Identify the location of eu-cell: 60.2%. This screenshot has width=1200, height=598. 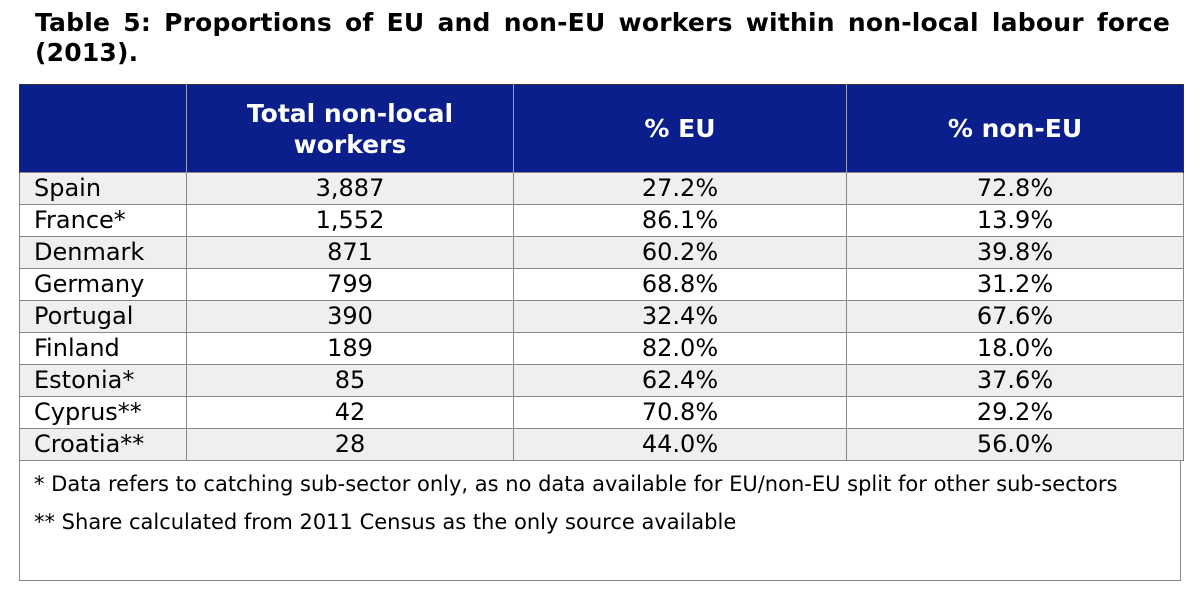
(680, 252).